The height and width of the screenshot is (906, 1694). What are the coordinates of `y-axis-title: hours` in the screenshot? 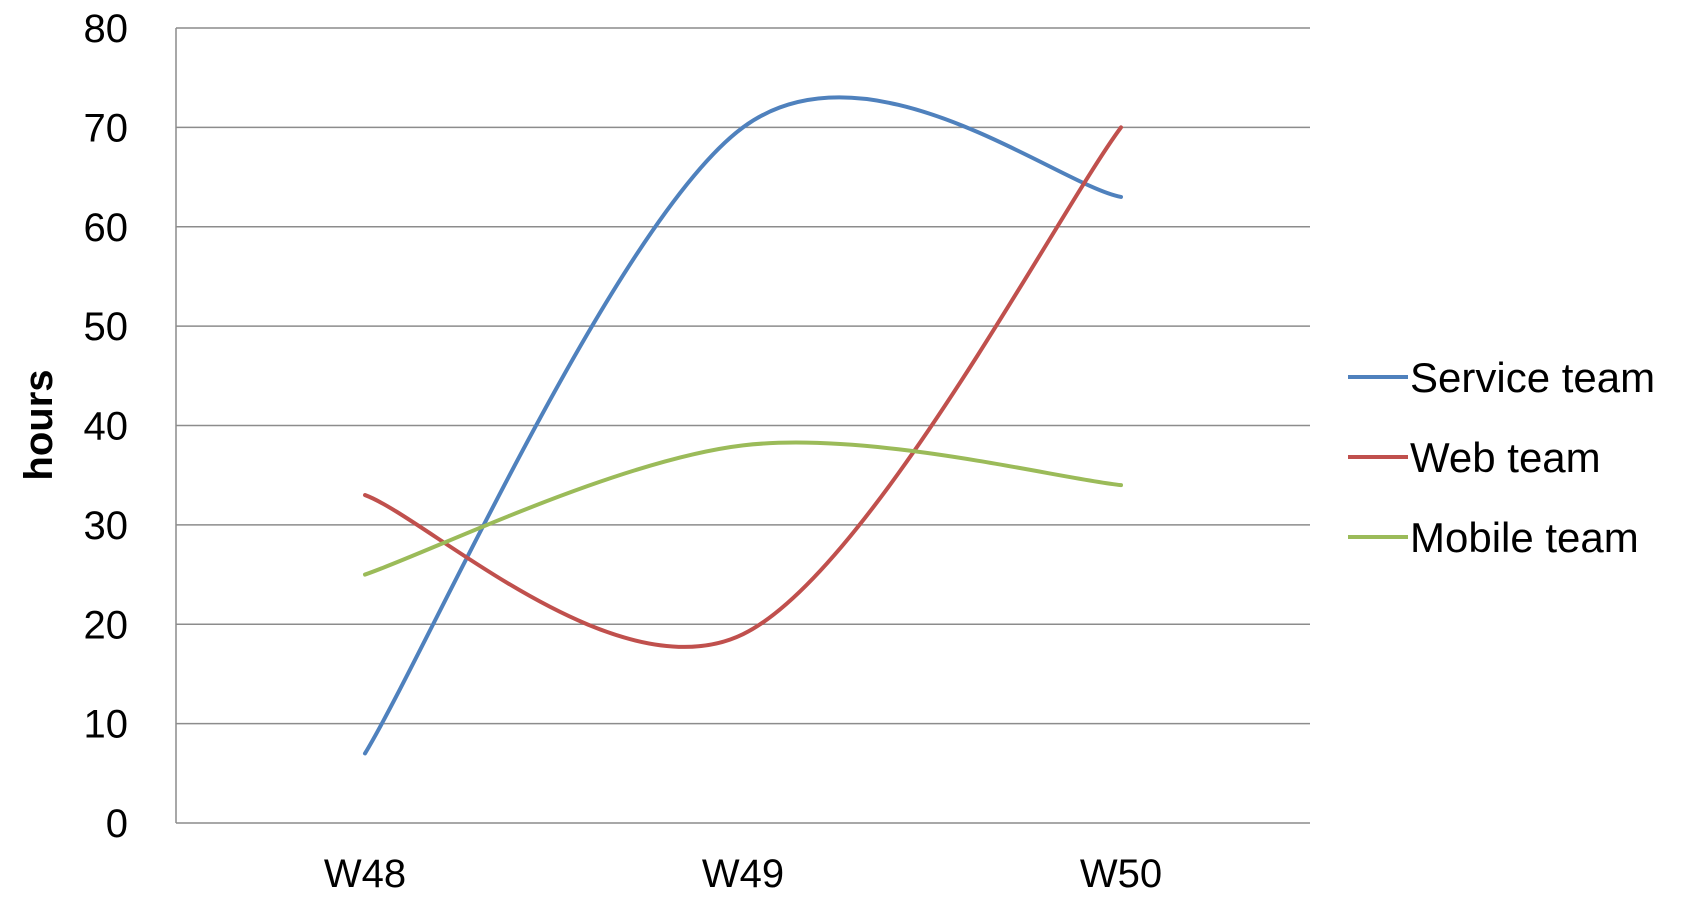 It's located at (39, 424).